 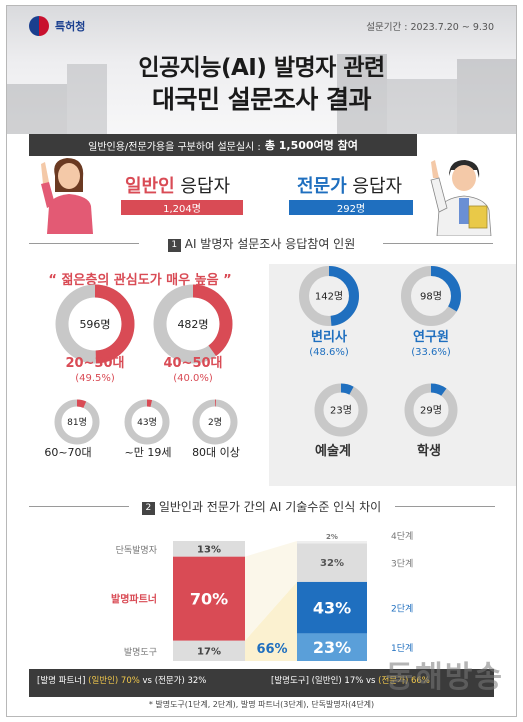 What do you see at coordinates (63, 681) in the screenshot?
I see `summary-partner-prefix: [발명 파트너]` at bounding box center [63, 681].